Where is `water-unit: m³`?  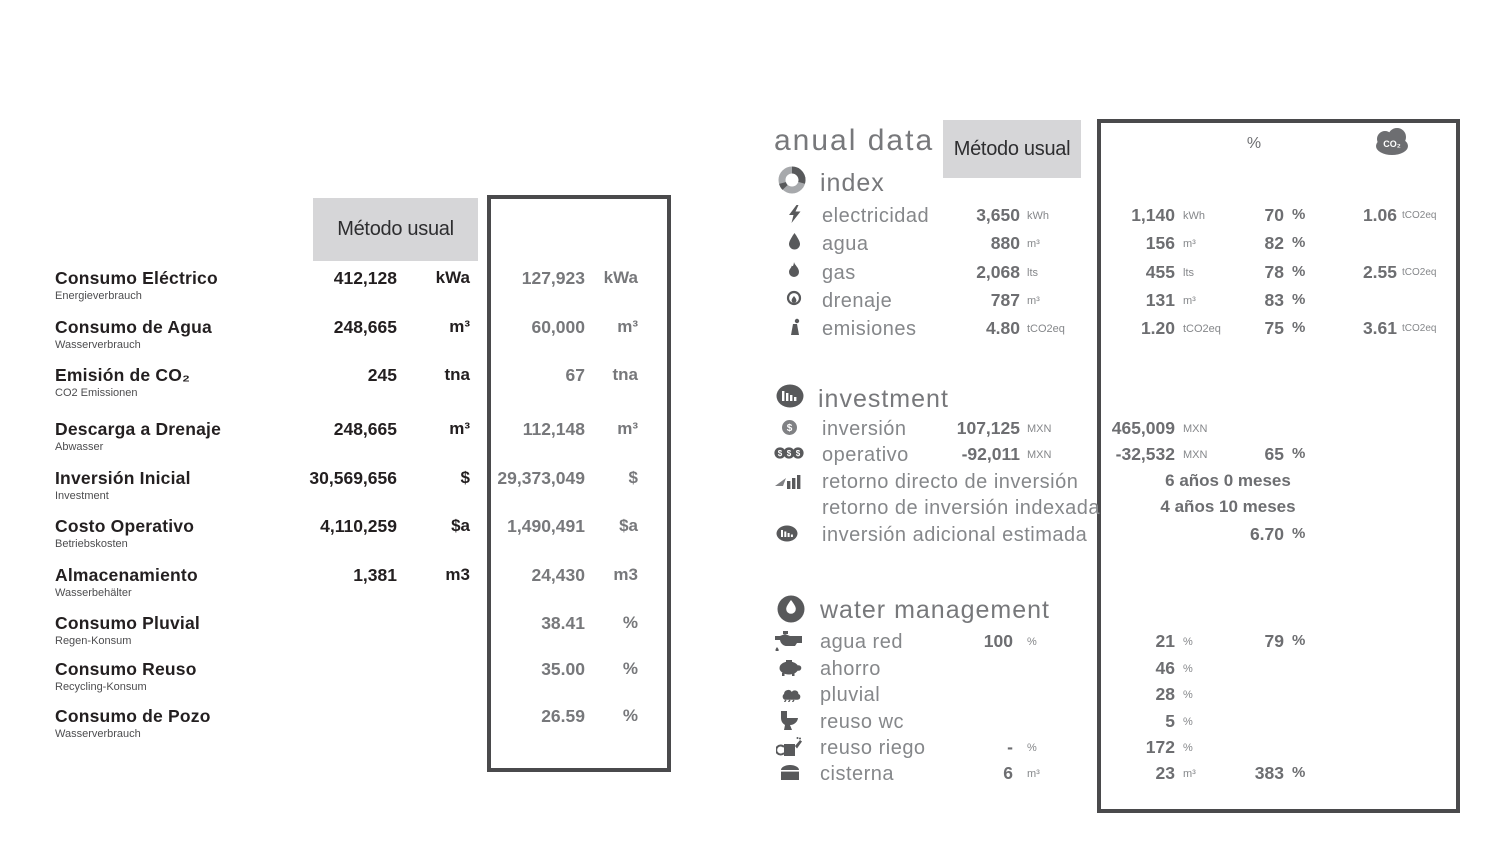 water-unit: m³ is located at coordinates (1033, 774).